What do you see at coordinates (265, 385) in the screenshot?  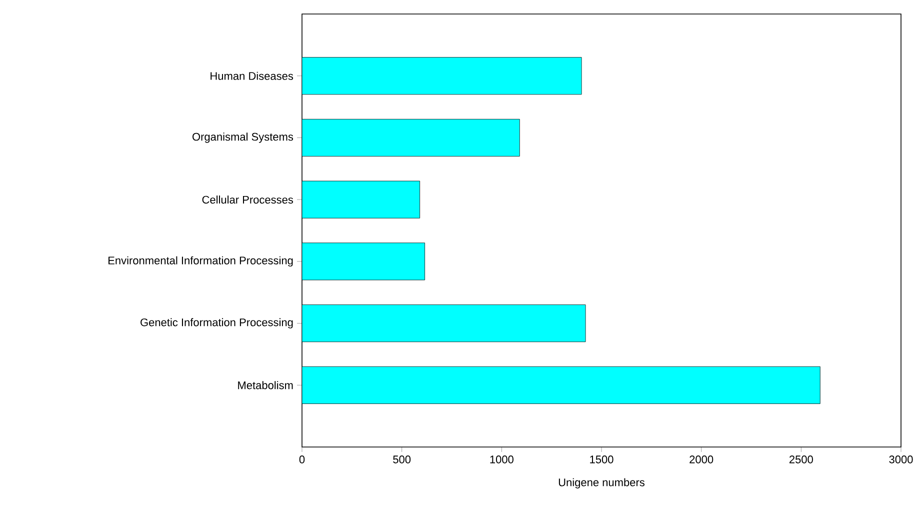 I see `y-tick-label: Metabolism` at bounding box center [265, 385].